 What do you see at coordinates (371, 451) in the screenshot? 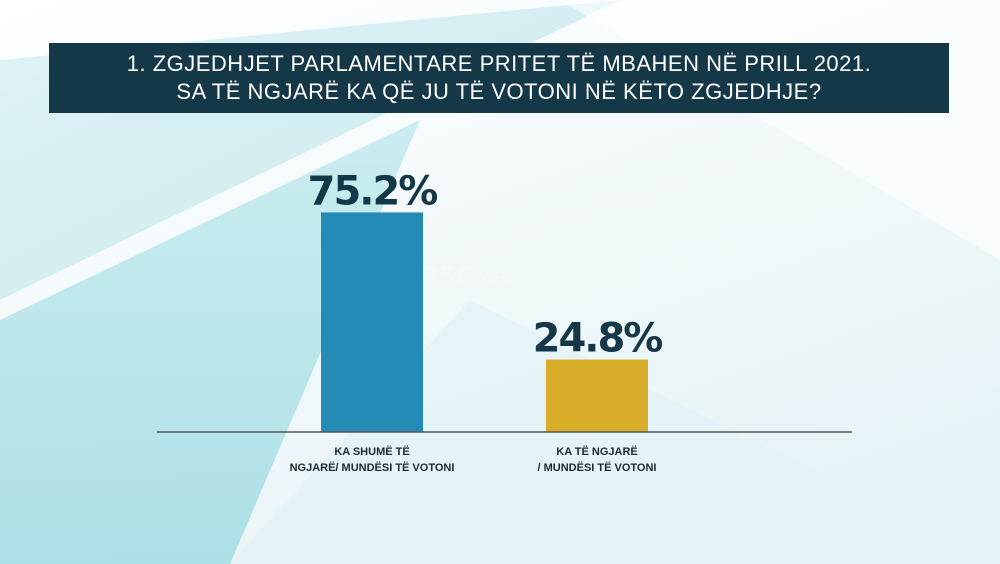
I see `x-tick-label-1-line-1: KA SHUMË TË` at bounding box center [371, 451].